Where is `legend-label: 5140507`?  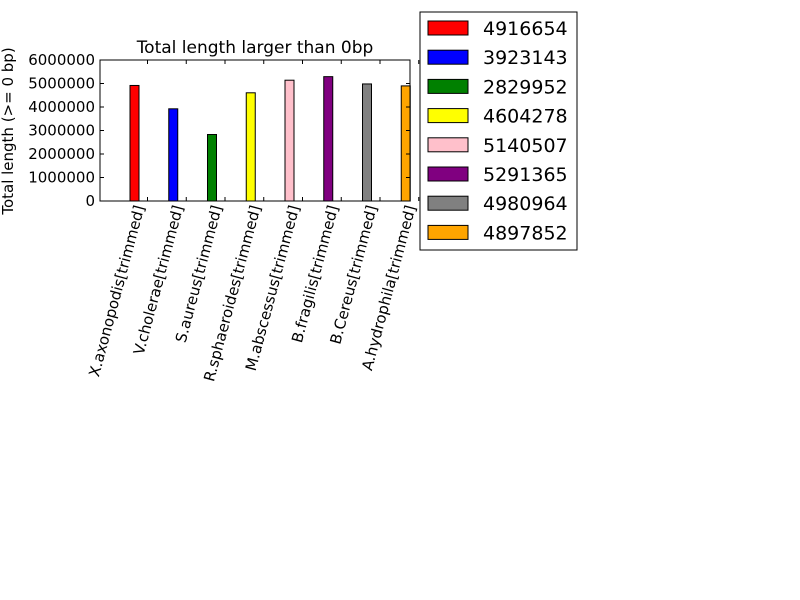 legend-label: 5140507 is located at coordinates (525, 146).